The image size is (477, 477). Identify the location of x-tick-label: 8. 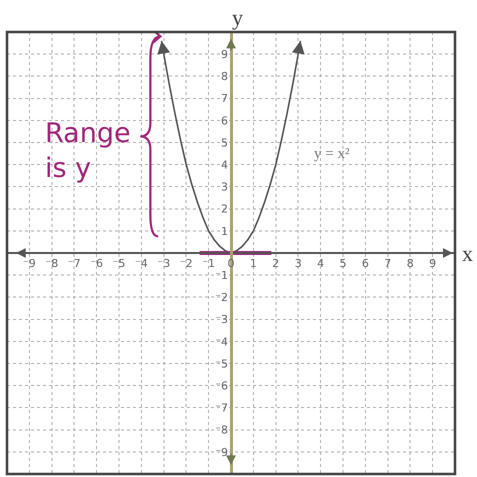
(410, 263).